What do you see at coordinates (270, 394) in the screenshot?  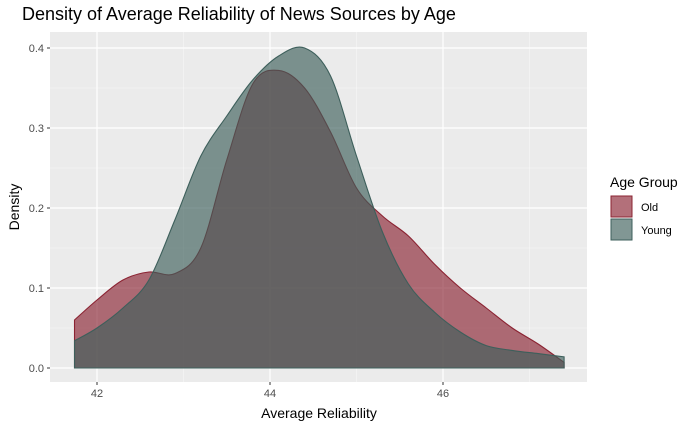 I see `x-tick-label: 44` at bounding box center [270, 394].